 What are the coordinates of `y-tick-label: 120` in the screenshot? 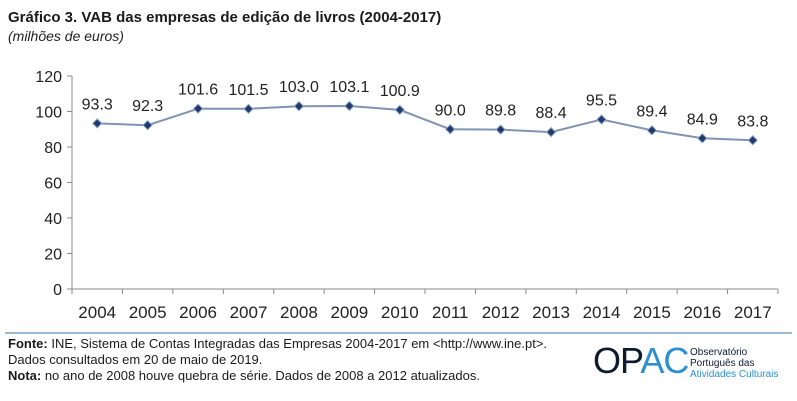 It's located at (48, 77).